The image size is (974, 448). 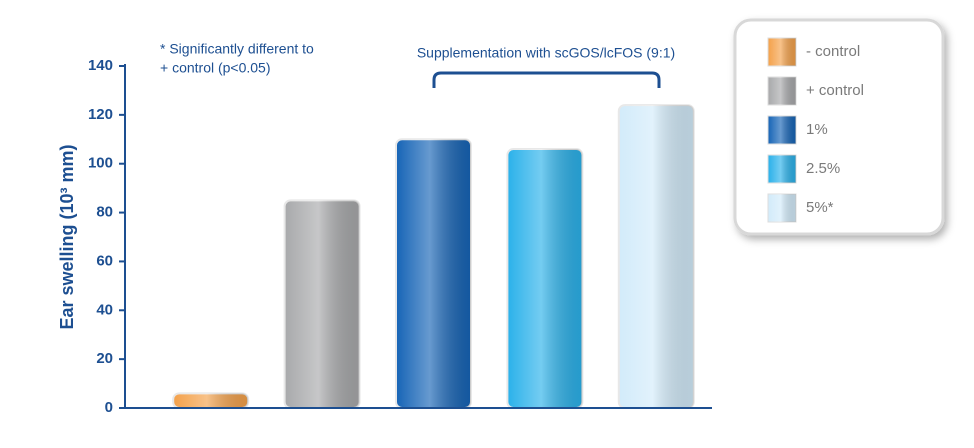 What do you see at coordinates (817, 129) in the screenshot?
I see `legend-label: 1%` at bounding box center [817, 129].